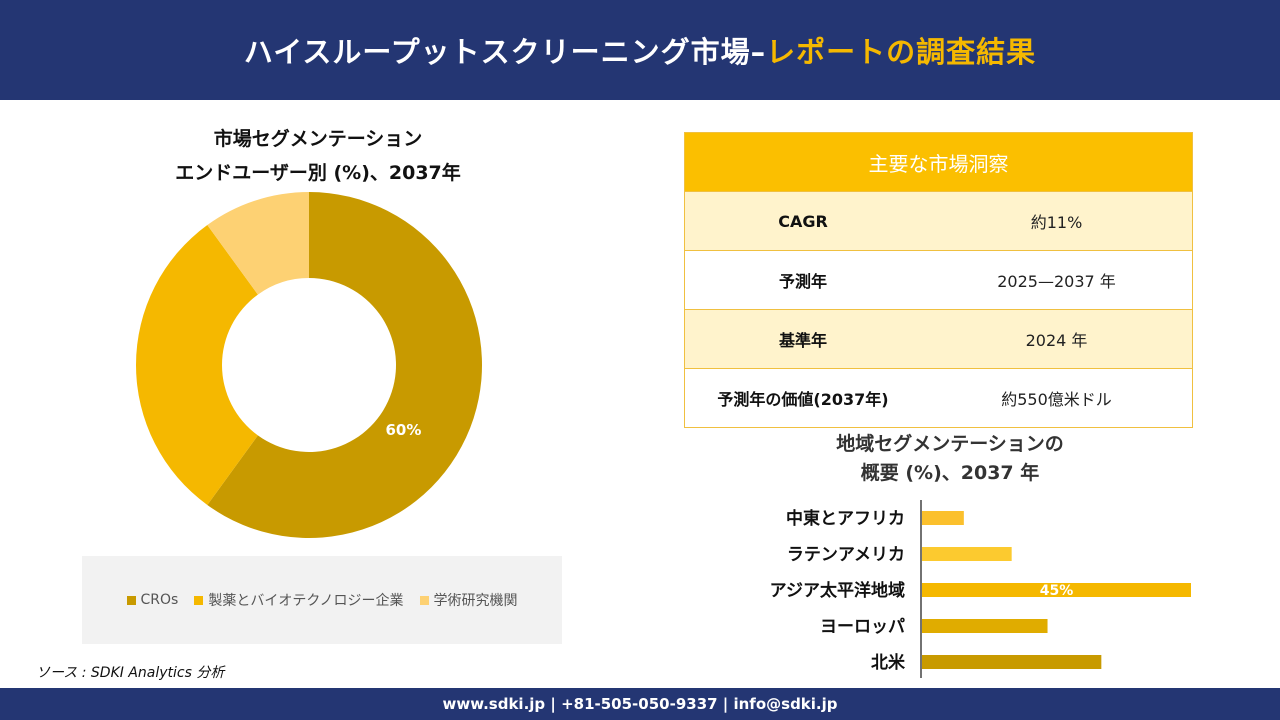  I want to click on insights-title: 主要な市場洞察, so click(938, 162).